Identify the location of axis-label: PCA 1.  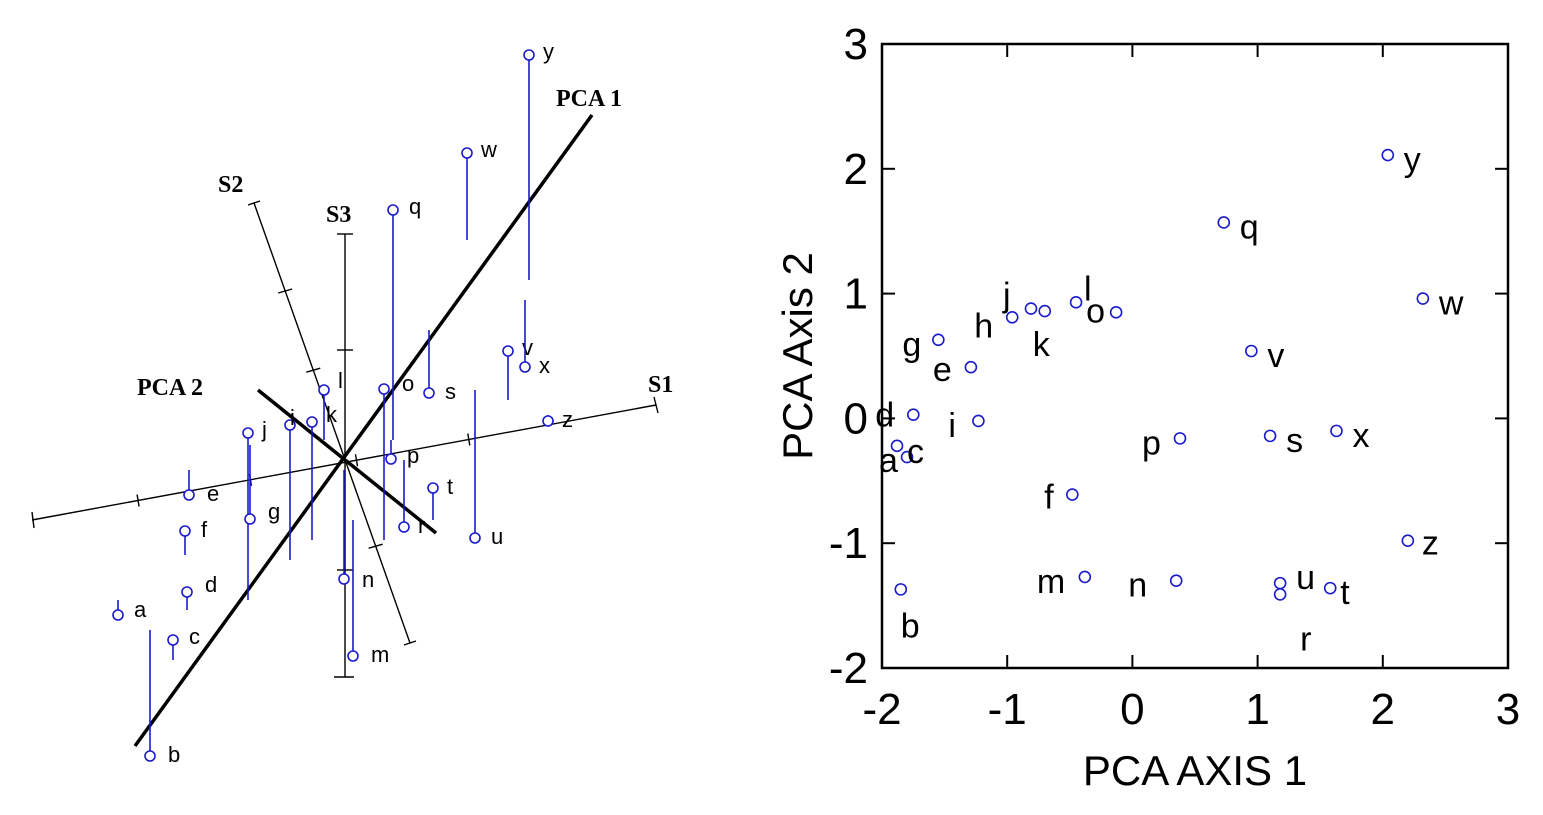
(589, 99).